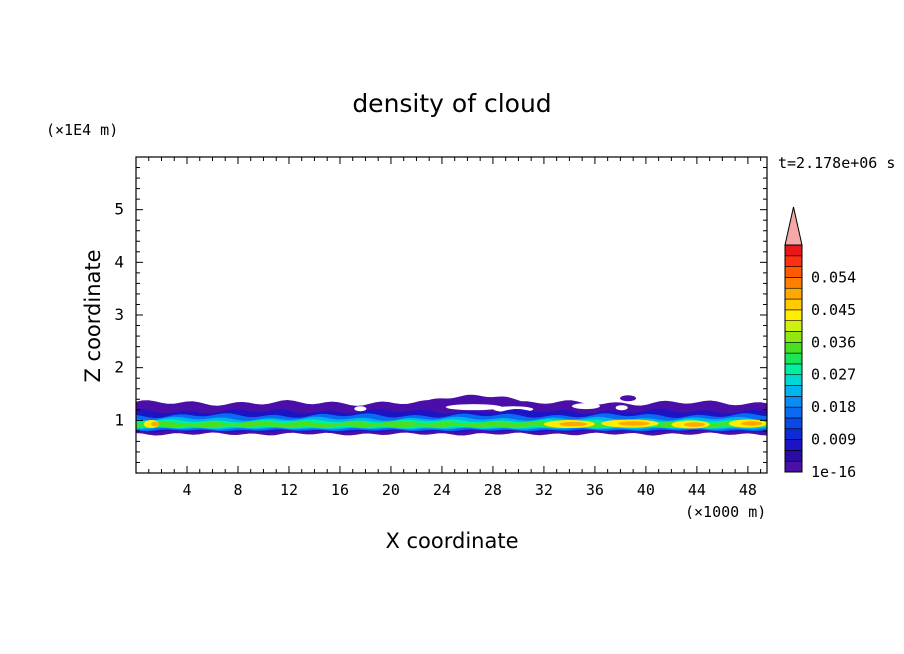  What do you see at coordinates (451, 103) in the screenshot?
I see `chart-title: density of cloud` at bounding box center [451, 103].